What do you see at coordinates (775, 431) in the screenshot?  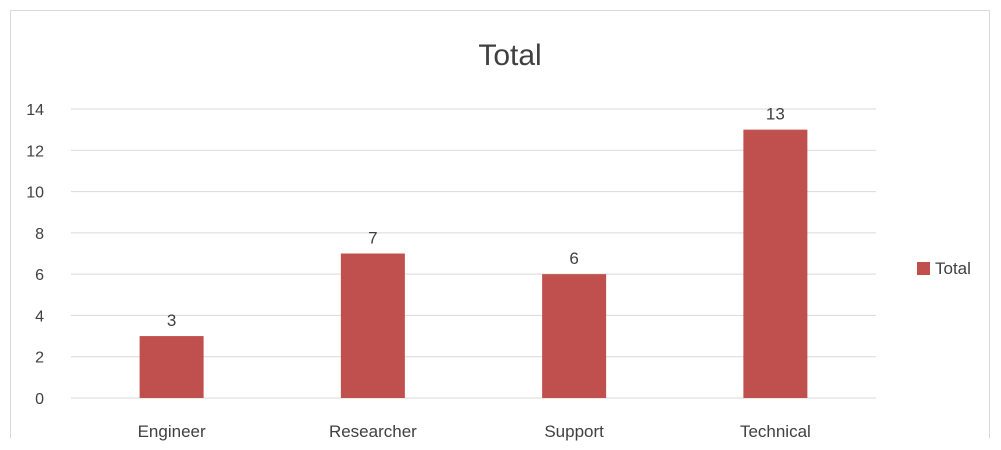 I see `x-tick-label-technical: Technical` at bounding box center [775, 431].